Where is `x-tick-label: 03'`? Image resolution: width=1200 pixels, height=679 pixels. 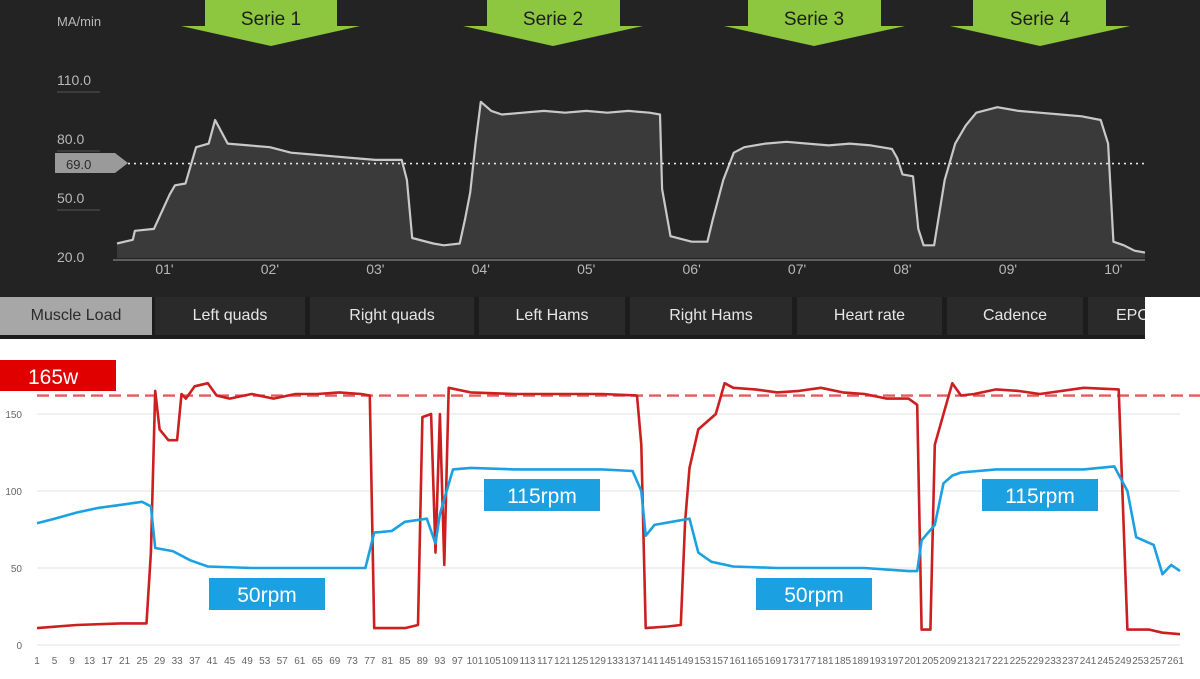
x-tick-label: 03' is located at coordinates (375, 269).